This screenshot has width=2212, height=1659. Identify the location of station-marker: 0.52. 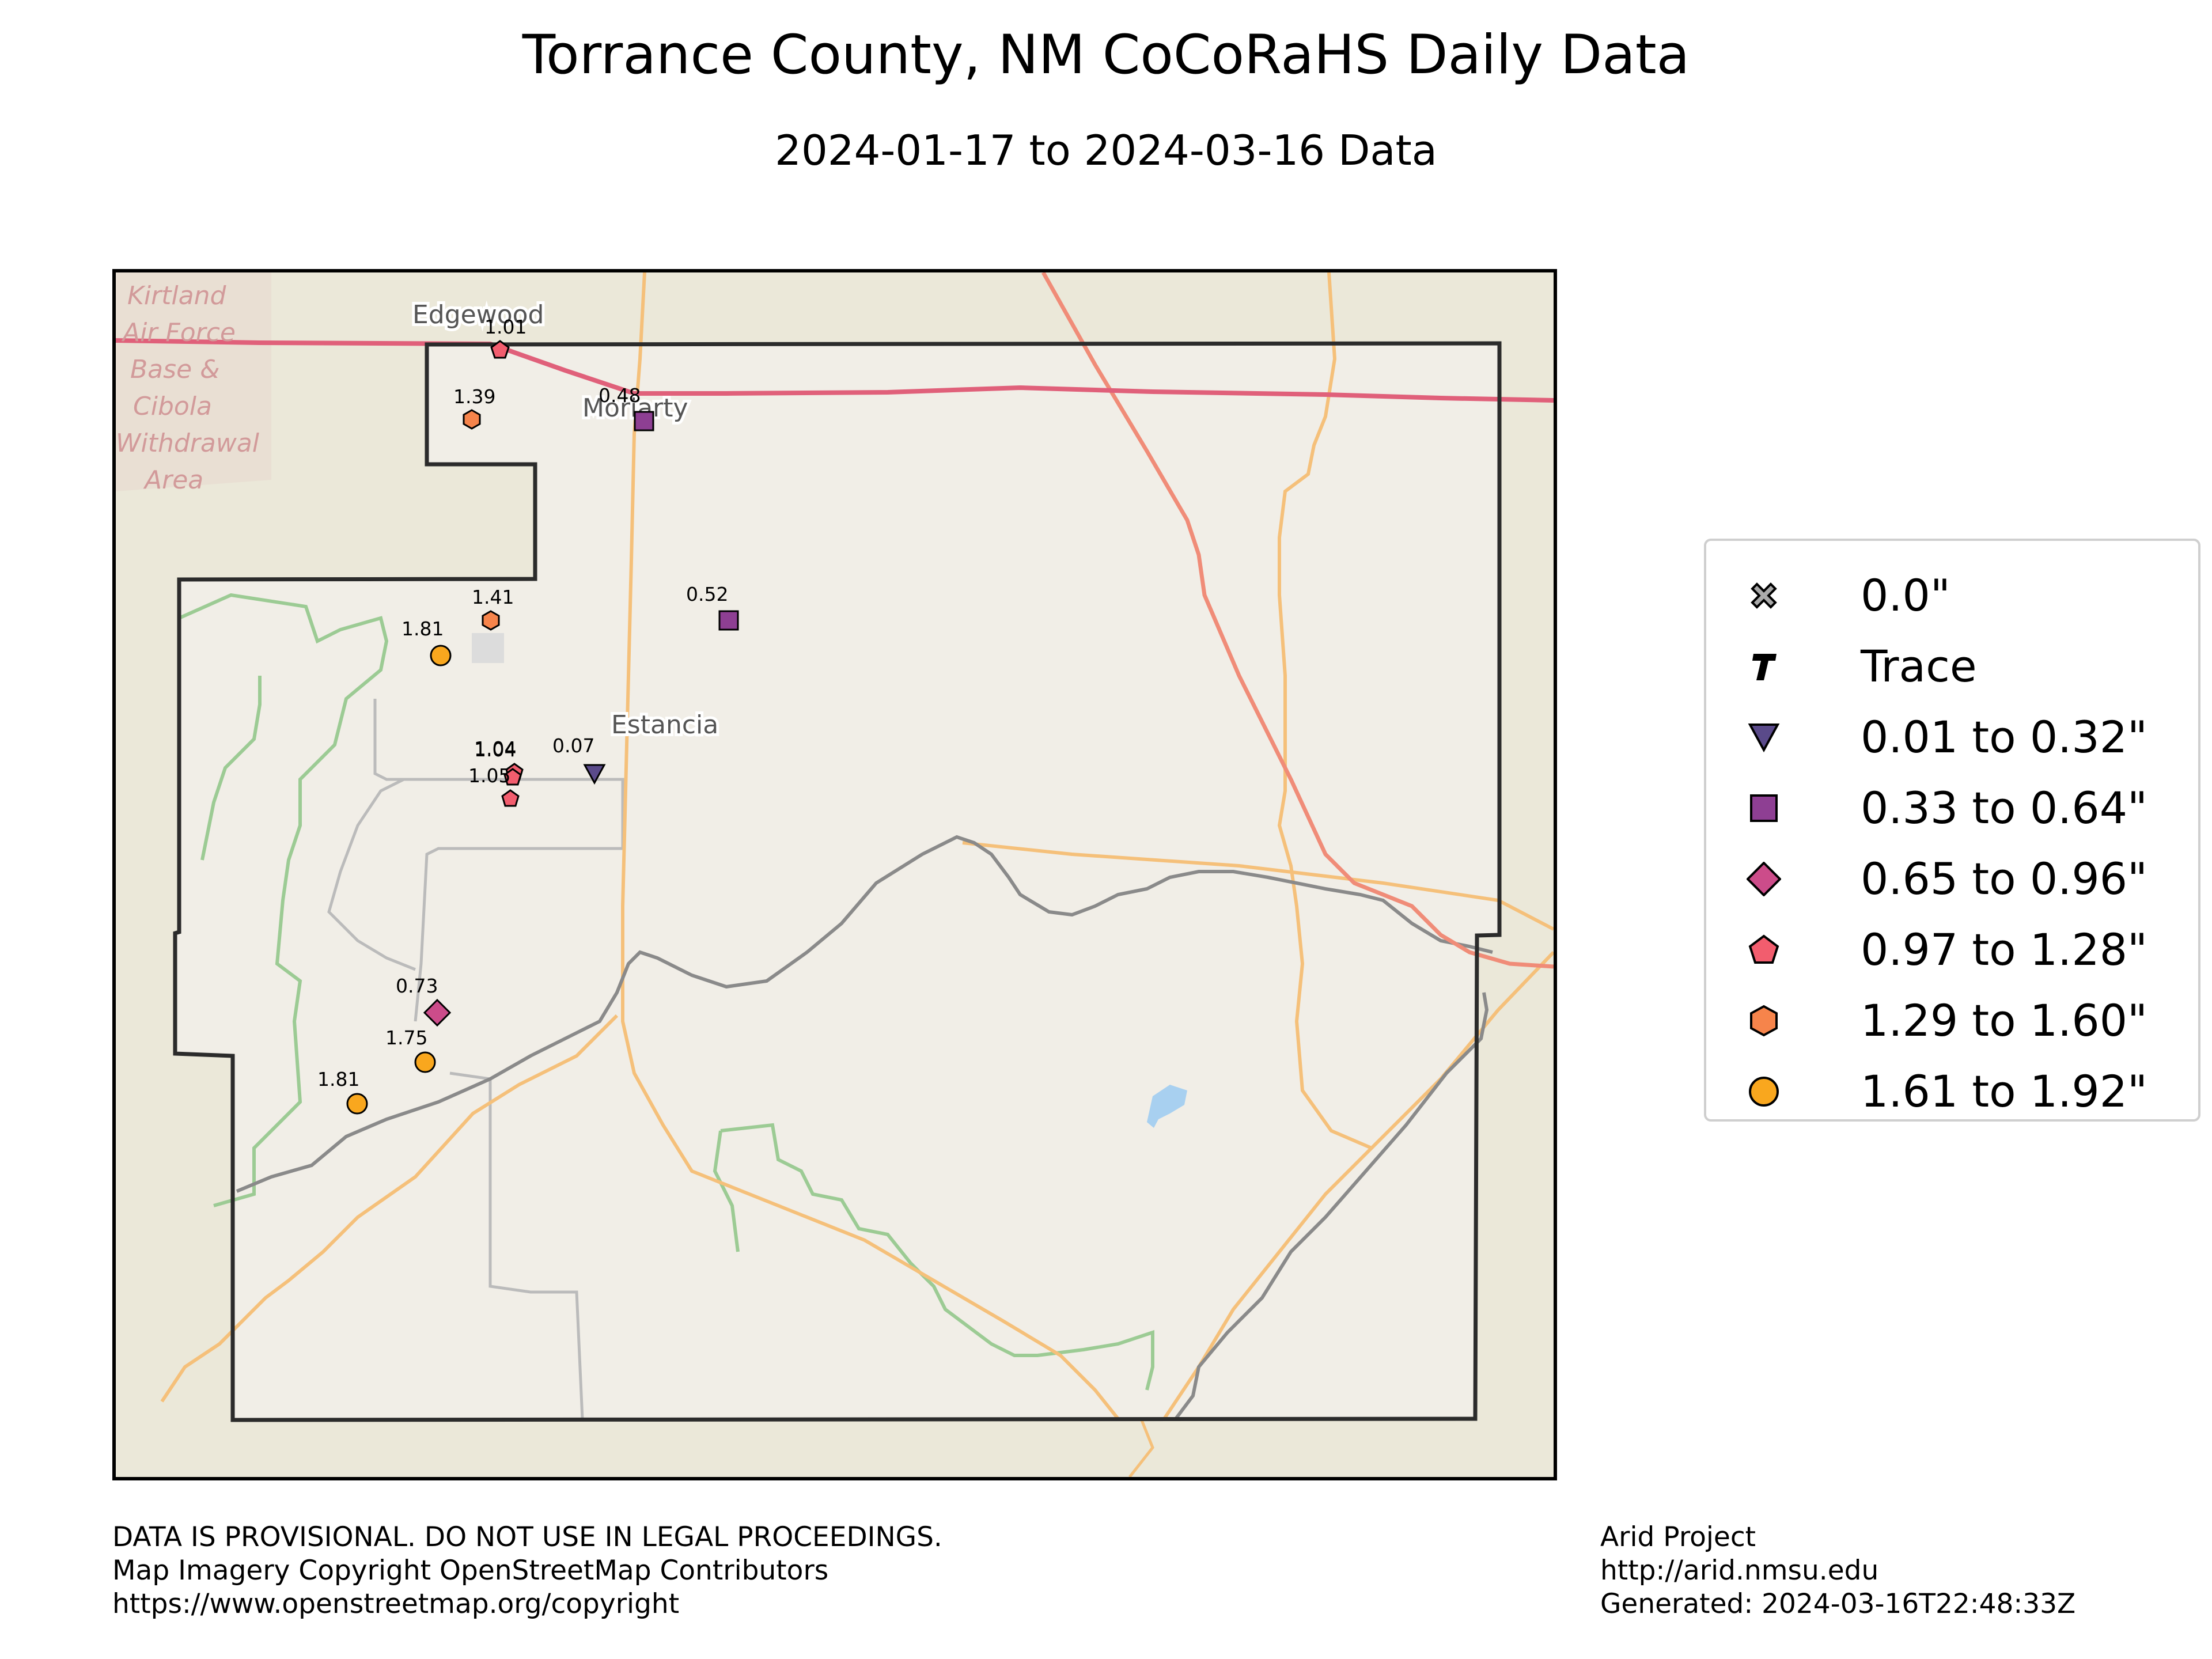
(712, 607).